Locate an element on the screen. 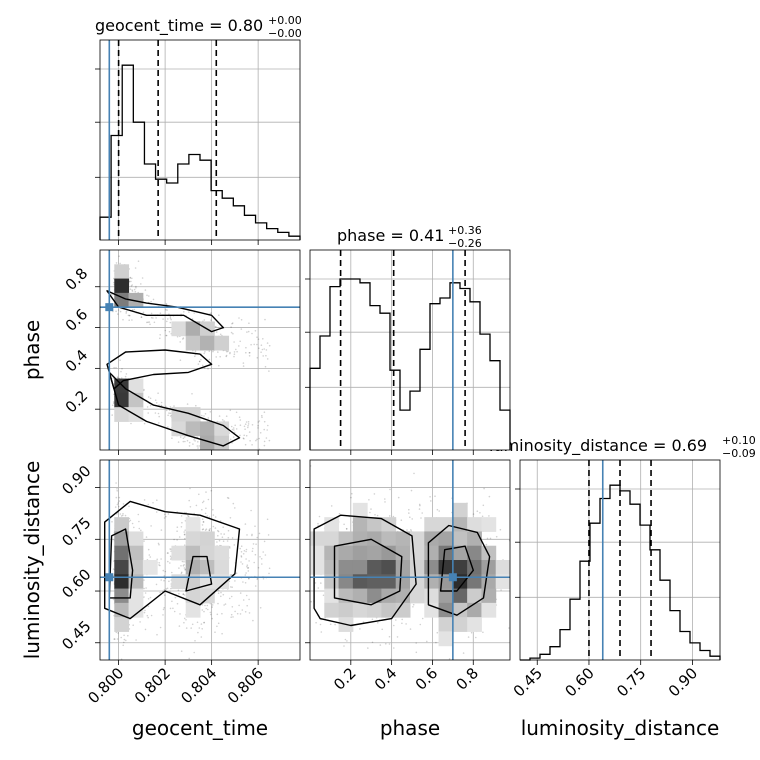 Image resolution: width=760 pixels, height=760 pixels. truth-marker is located at coordinates (109, 307).